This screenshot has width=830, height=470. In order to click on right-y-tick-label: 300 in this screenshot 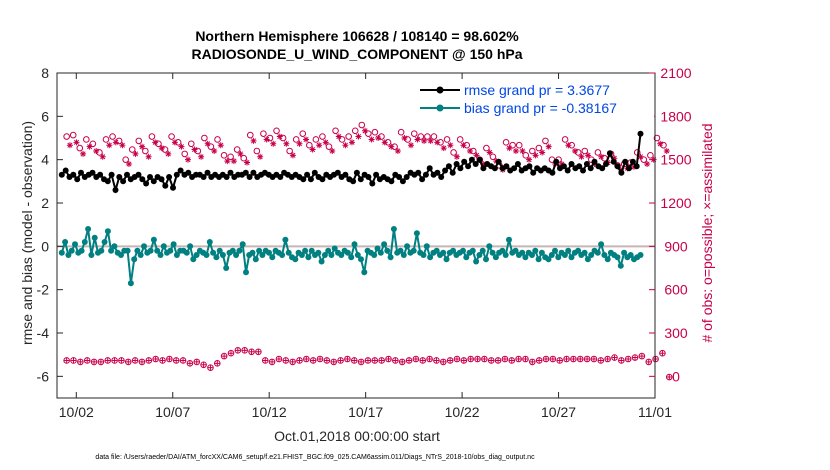, I will do `click(676, 333)`.